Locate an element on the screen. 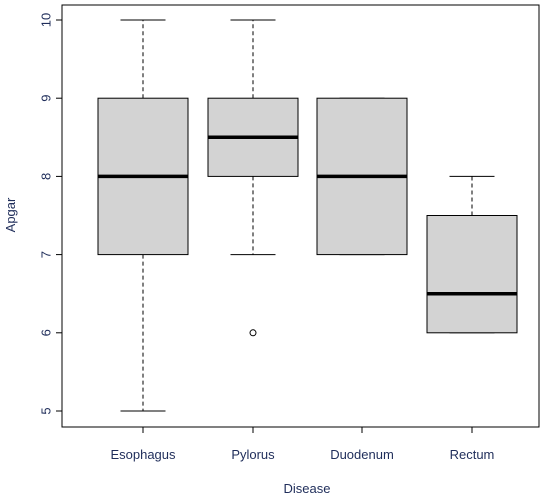  y-tick-label: 9 is located at coordinates (46, 98).